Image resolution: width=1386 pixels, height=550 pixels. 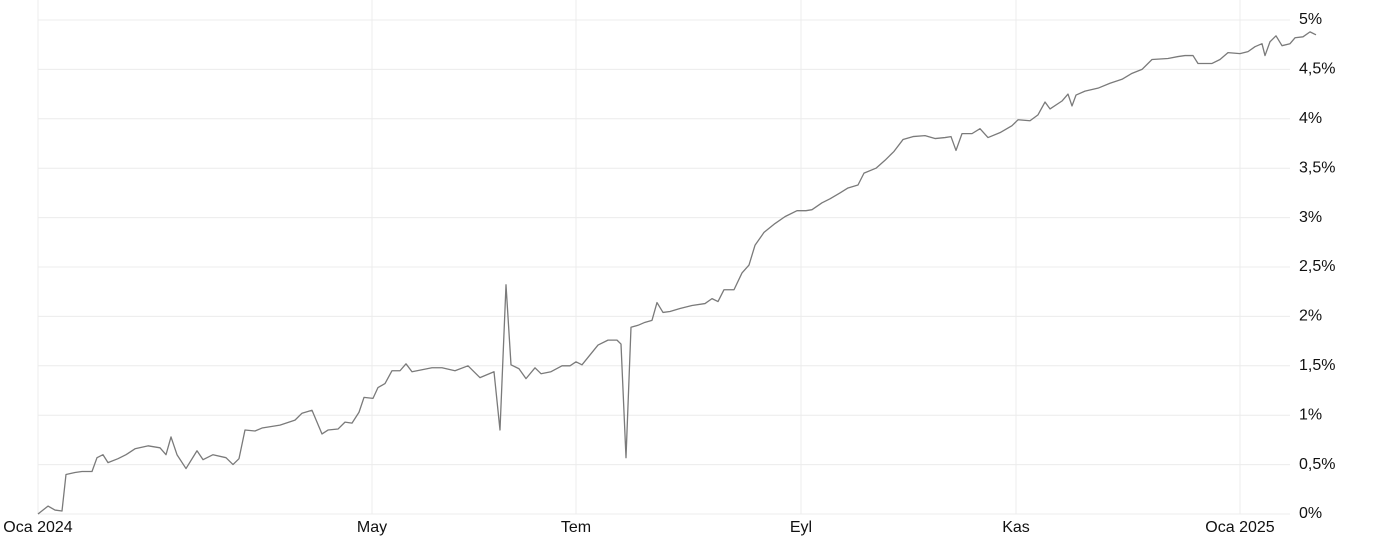 I want to click on y-tick-label: 0%, so click(x=1310, y=513).